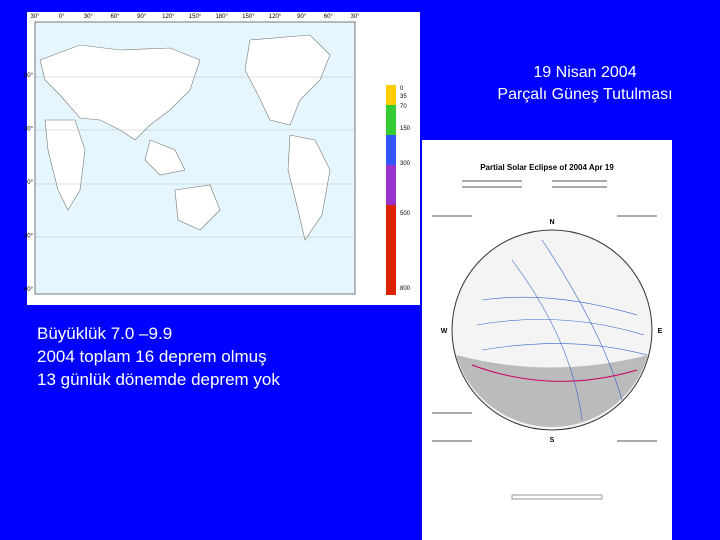 The width and height of the screenshot is (720, 540). I want to click on depth-label: 150, so click(405, 129).